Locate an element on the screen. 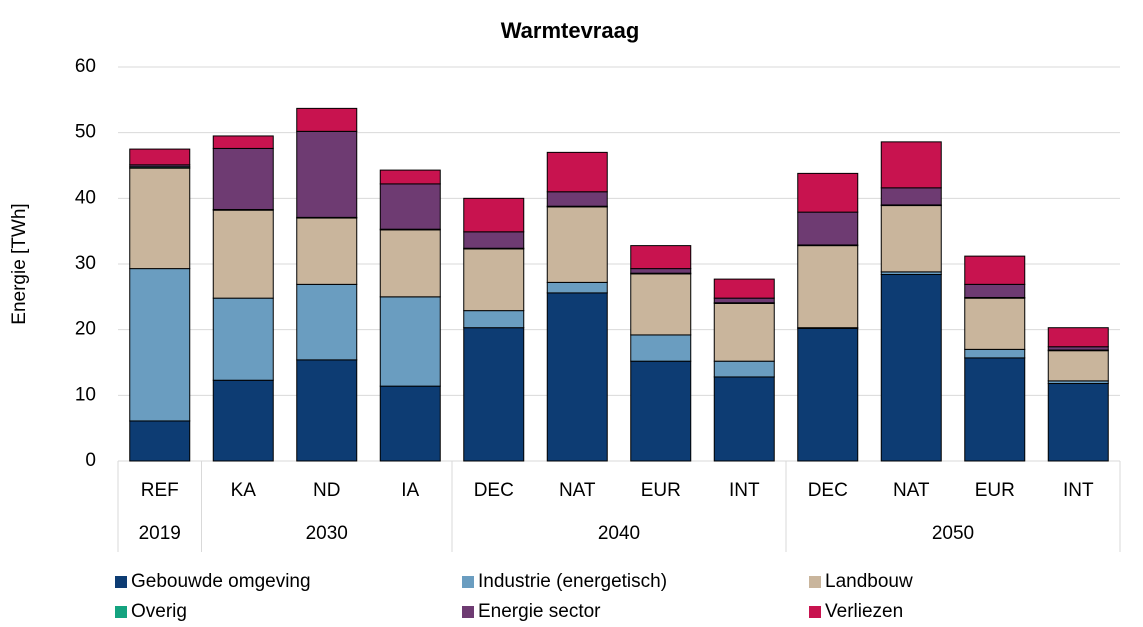 Image resolution: width=1143 pixels, height=627 pixels. legend-label: Verliezen is located at coordinates (864, 611).